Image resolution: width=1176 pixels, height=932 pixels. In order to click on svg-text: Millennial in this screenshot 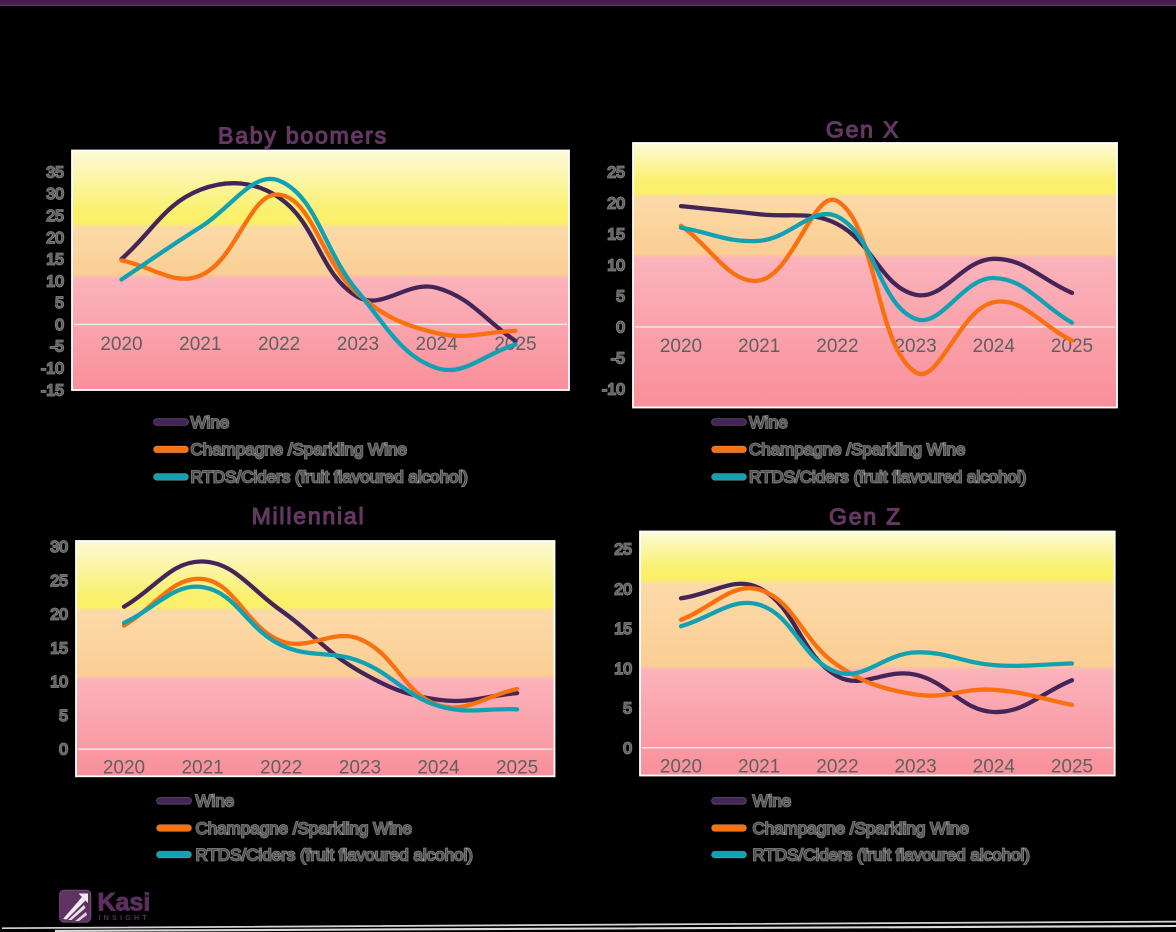, I will do `click(309, 516)`.